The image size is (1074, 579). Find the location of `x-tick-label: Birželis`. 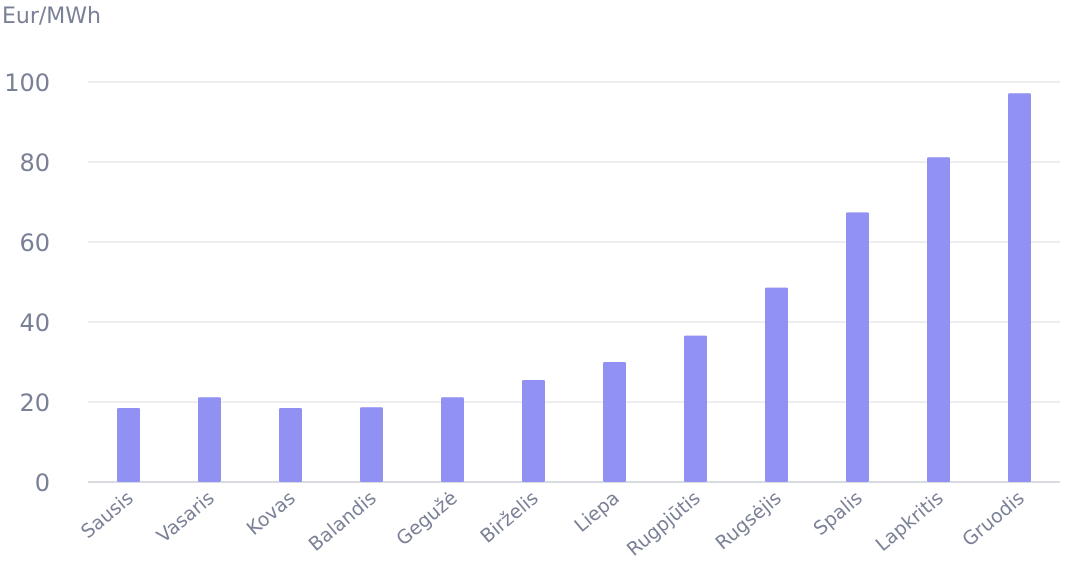

x-tick-label: Birželis is located at coordinates (509, 517).